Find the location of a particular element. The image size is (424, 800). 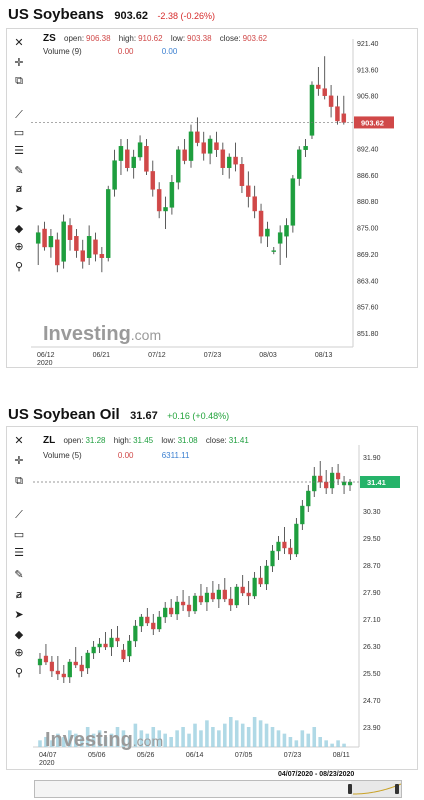

navigator-svg is located at coordinates (218, 789).